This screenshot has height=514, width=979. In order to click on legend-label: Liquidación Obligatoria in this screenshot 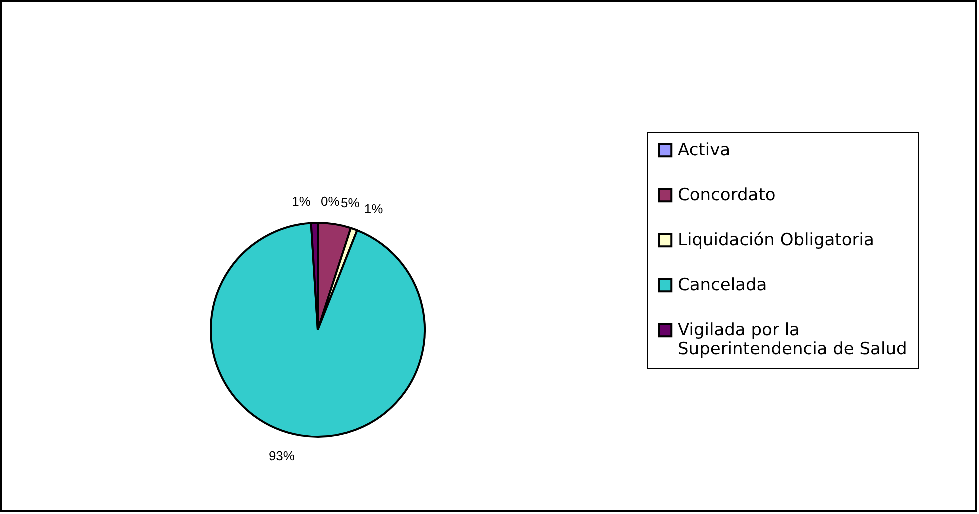, I will do `click(776, 240)`.